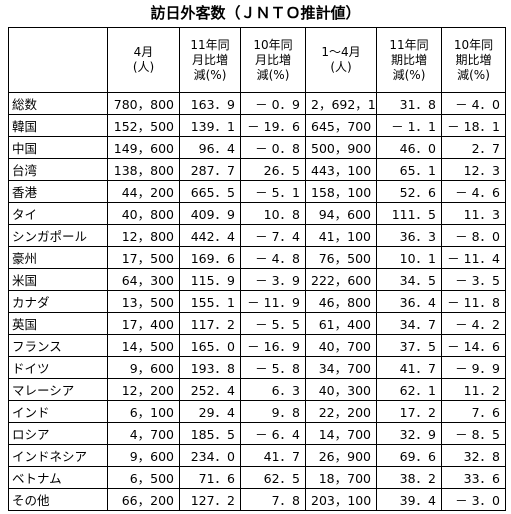 The image size is (511, 514). I want to click on table-row: 中国 149，600 96．4 － 0．8 500，900 46．0 2．7, so click(257, 147).